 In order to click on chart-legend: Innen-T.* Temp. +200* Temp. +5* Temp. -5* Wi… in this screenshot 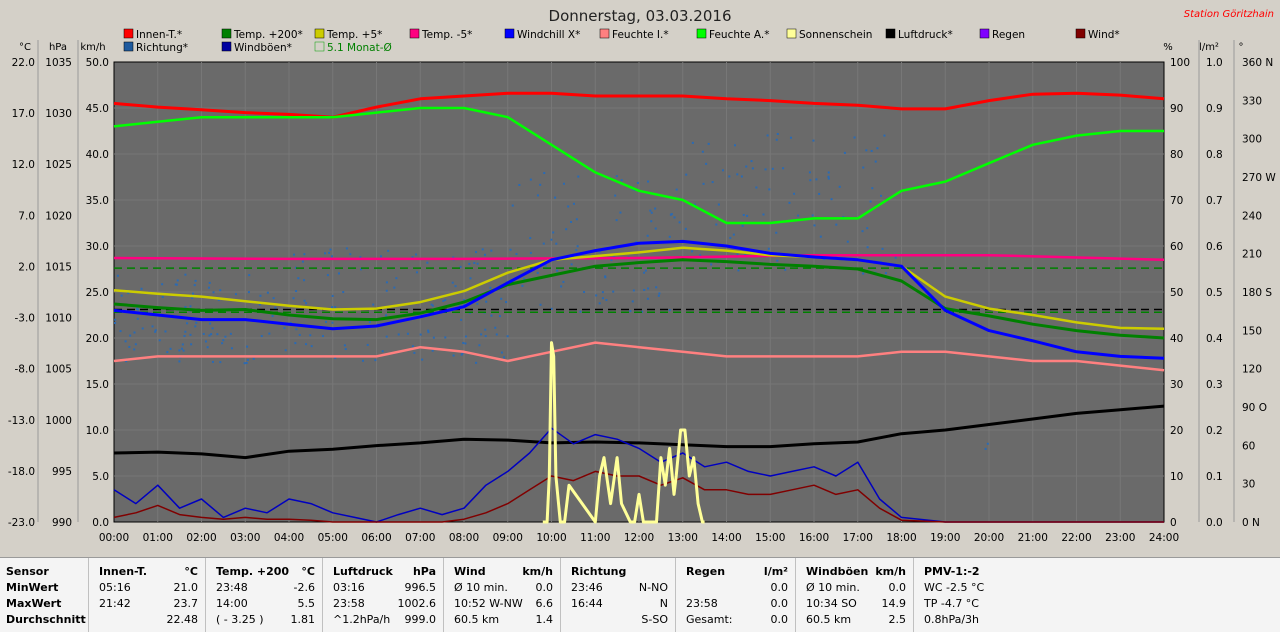, I will do `click(621, 41)`.